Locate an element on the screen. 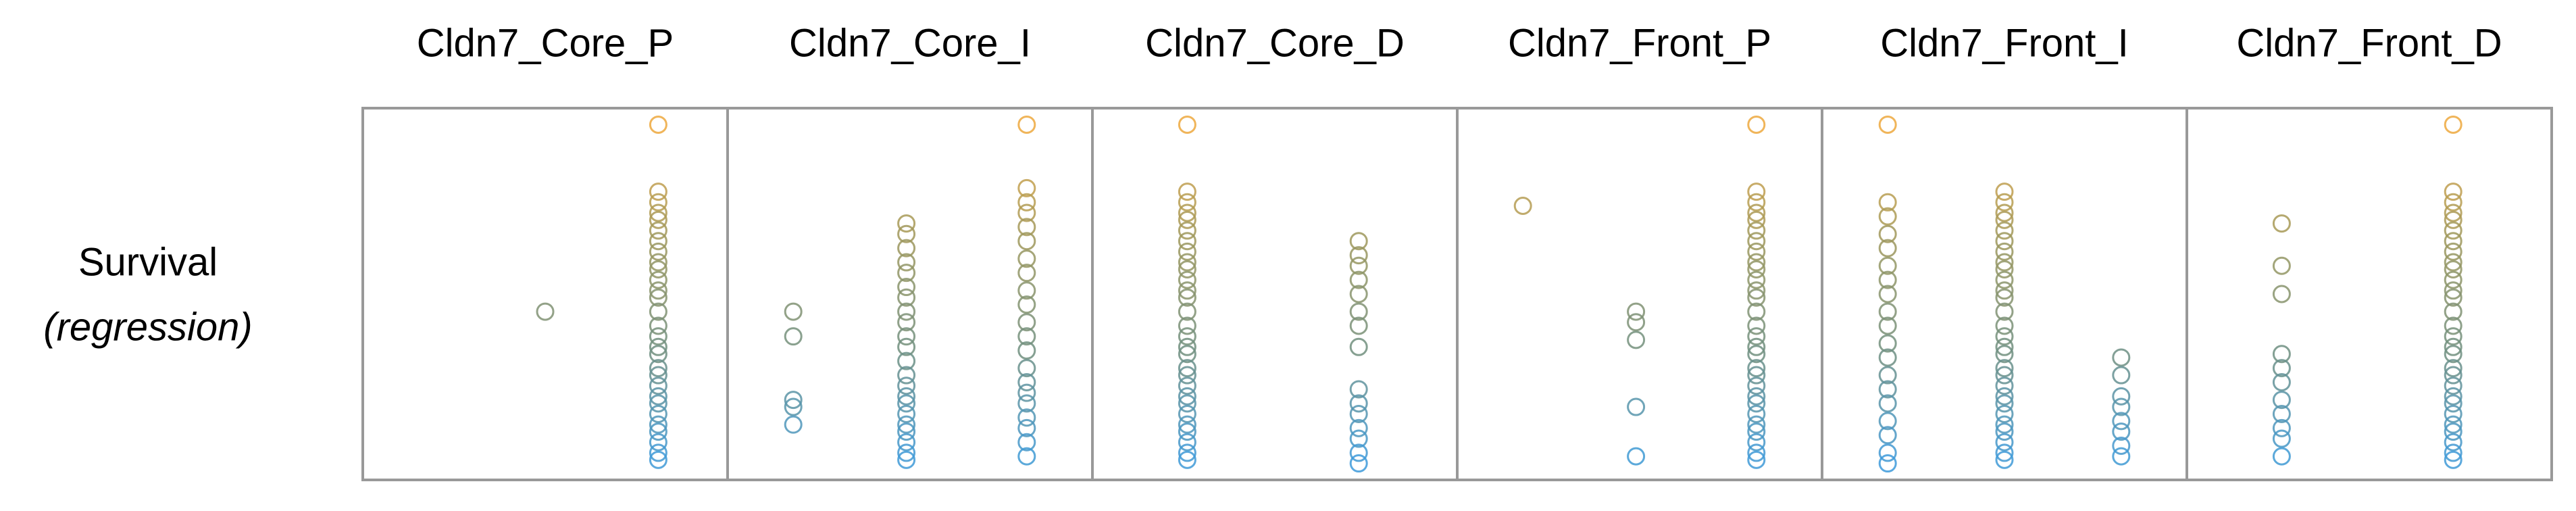  panel-frame is located at coordinates (2369, 294).